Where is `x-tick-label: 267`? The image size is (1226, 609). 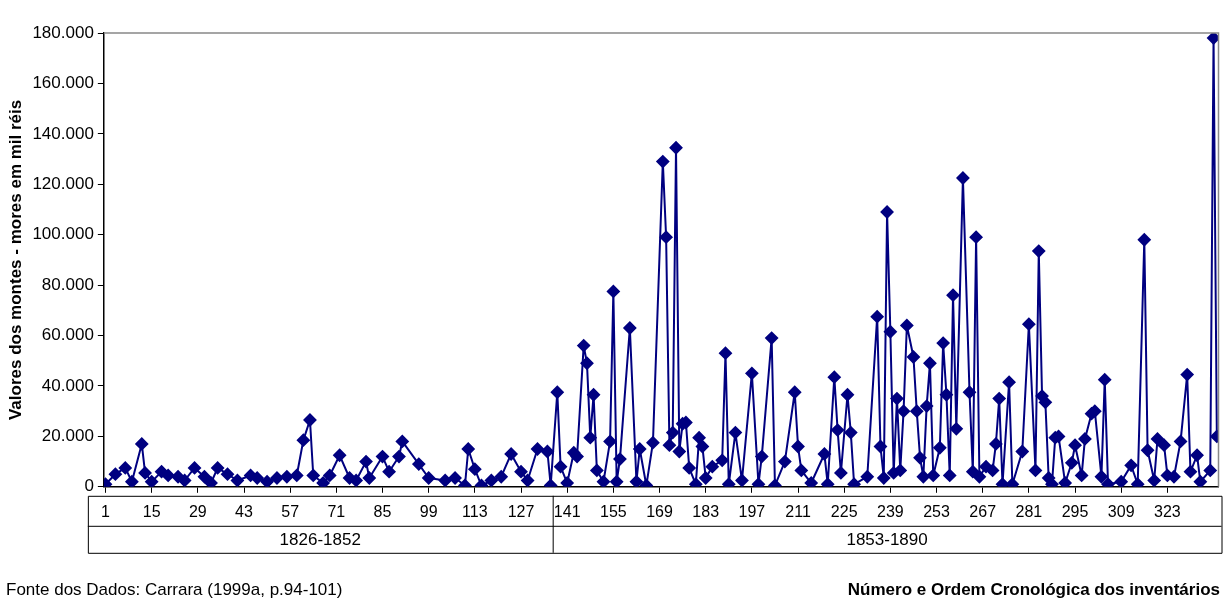 x-tick-label: 267 is located at coordinates (983, 511).